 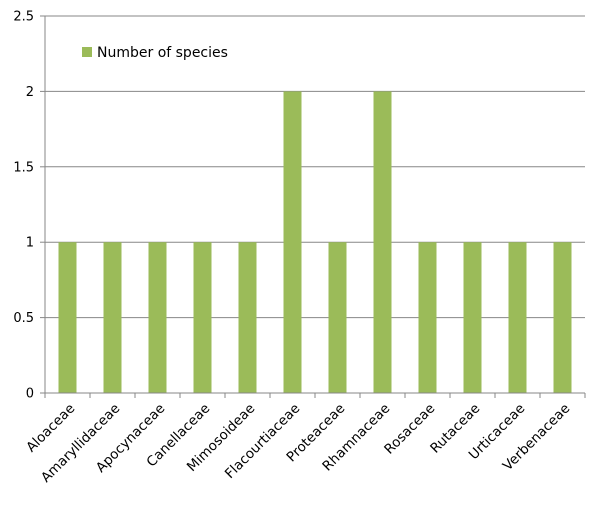 I want to click on y-tick-labels: 0 0.5 1 1.5 2 2.5, so click(x=23, y=206).